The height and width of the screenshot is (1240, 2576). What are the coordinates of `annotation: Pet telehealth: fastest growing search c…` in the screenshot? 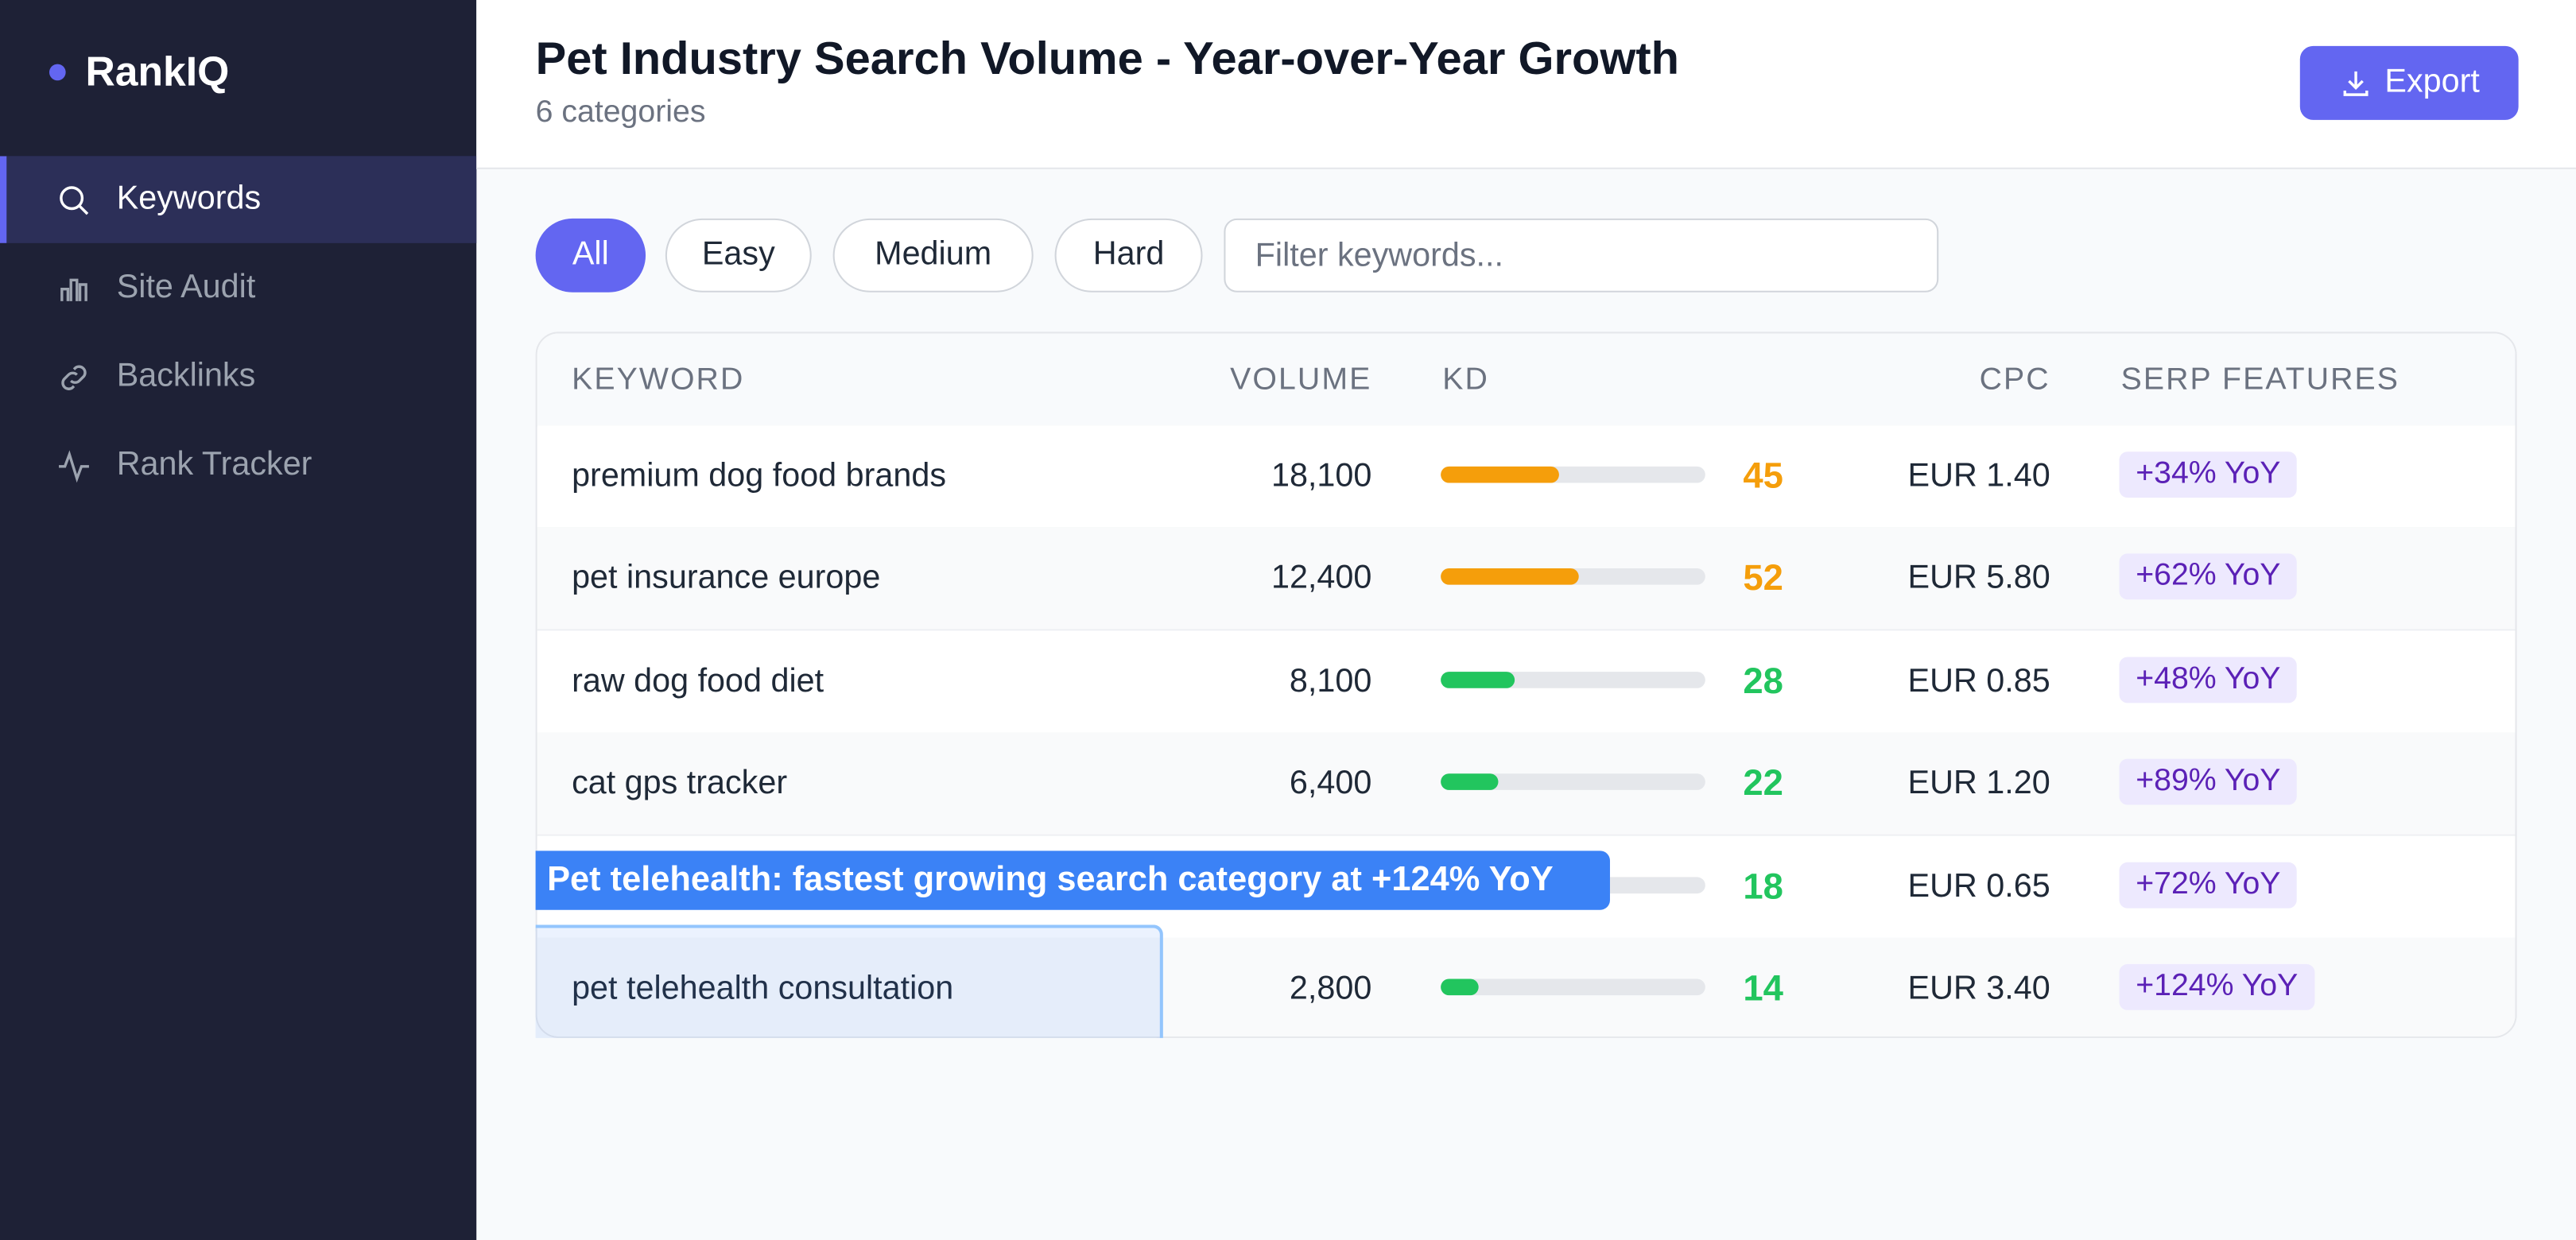 It's located at (1073, 880).